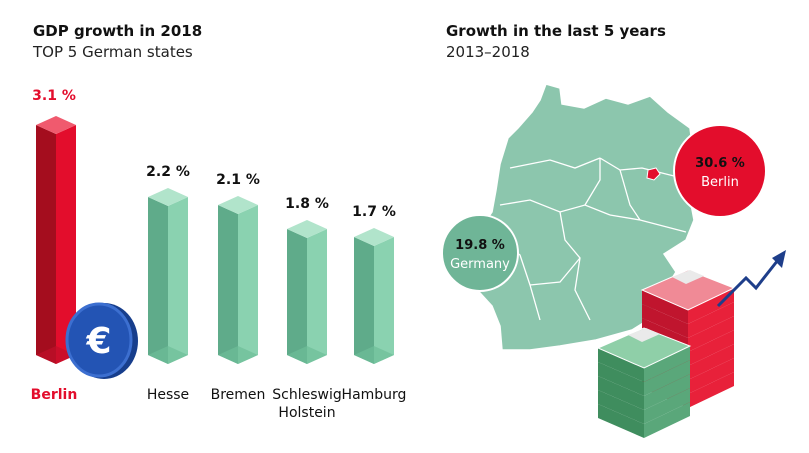 The height and width of the screenshot is (453, 809). I want to click on bar-category-label: Bremen, so click(238, 395).